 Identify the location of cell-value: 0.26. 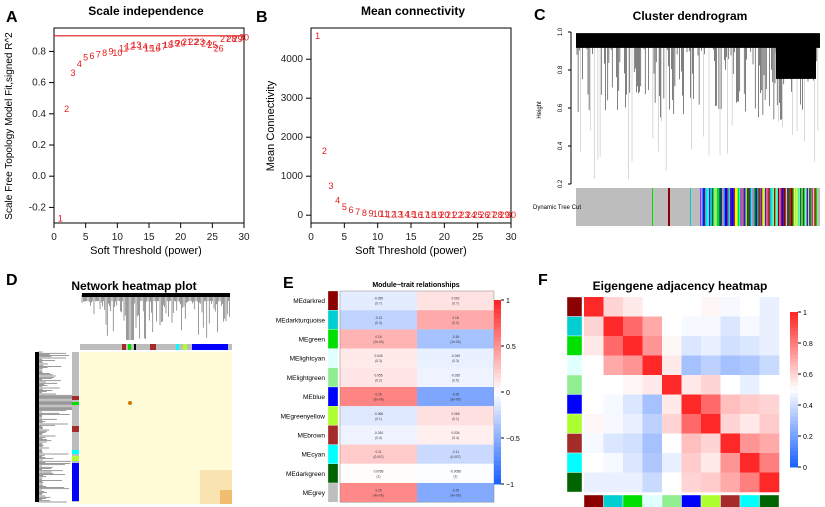
(378, 395).